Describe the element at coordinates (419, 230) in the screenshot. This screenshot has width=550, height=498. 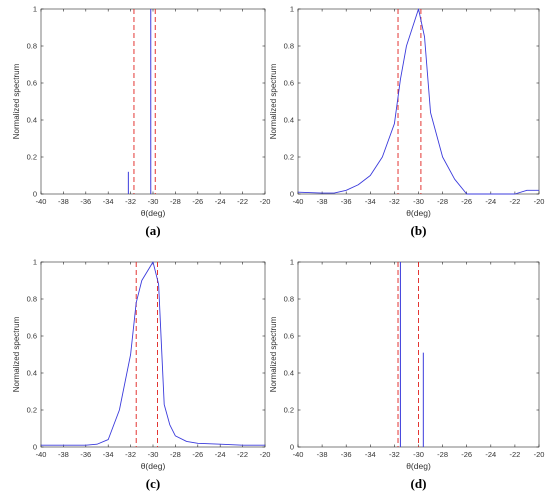
I see `panel-label: (b)` at that location.